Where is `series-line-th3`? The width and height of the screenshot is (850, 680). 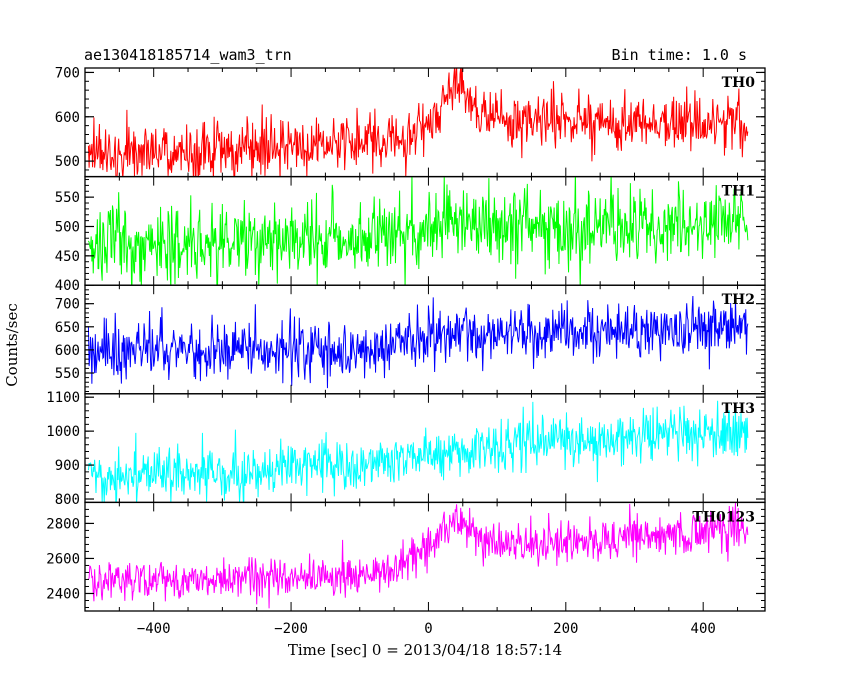
series-line-th3 is located at coordinates (418, 451).